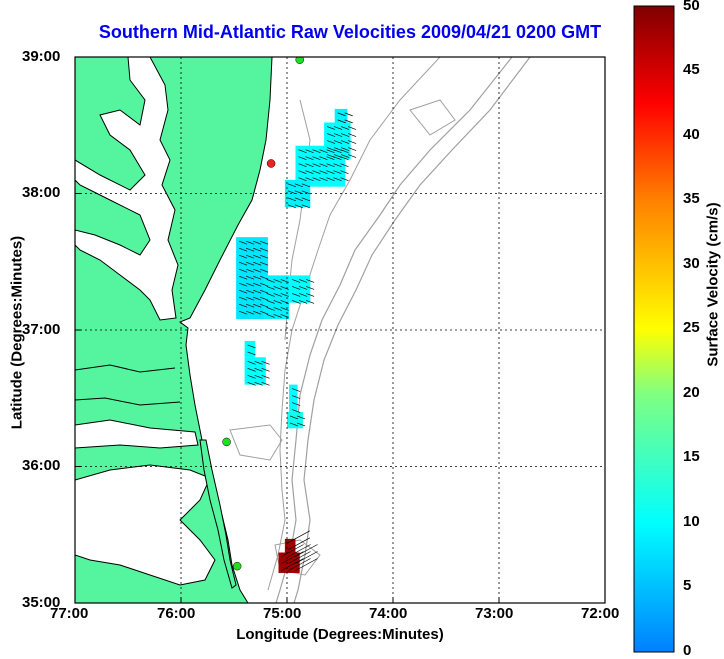 The image size is (724, 659). Describe the element at coordinates (691, 69) in the screenshot. I see `colorbar-tick-label: 45` at that location.